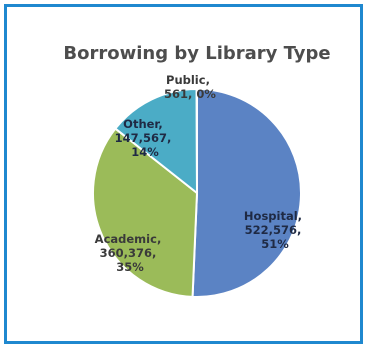 The image size is (372, 354). I want to click on slice-other, so click(156, 141).